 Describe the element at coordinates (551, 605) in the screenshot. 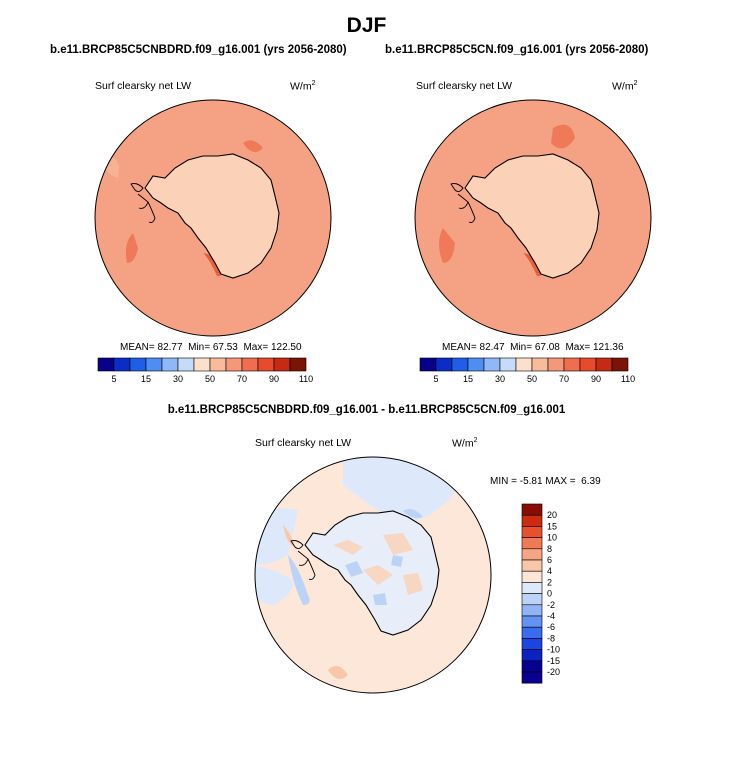

I see `panel3-colorbar-tick-label: -2` at that location.